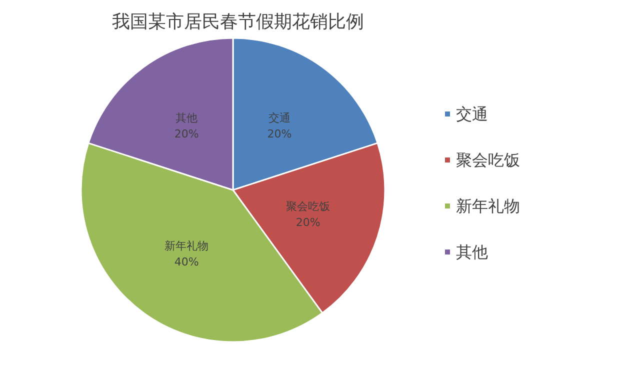 This screenshot has height=366, width=640. I want to click on legend-label: 交通, so click(472, 114).